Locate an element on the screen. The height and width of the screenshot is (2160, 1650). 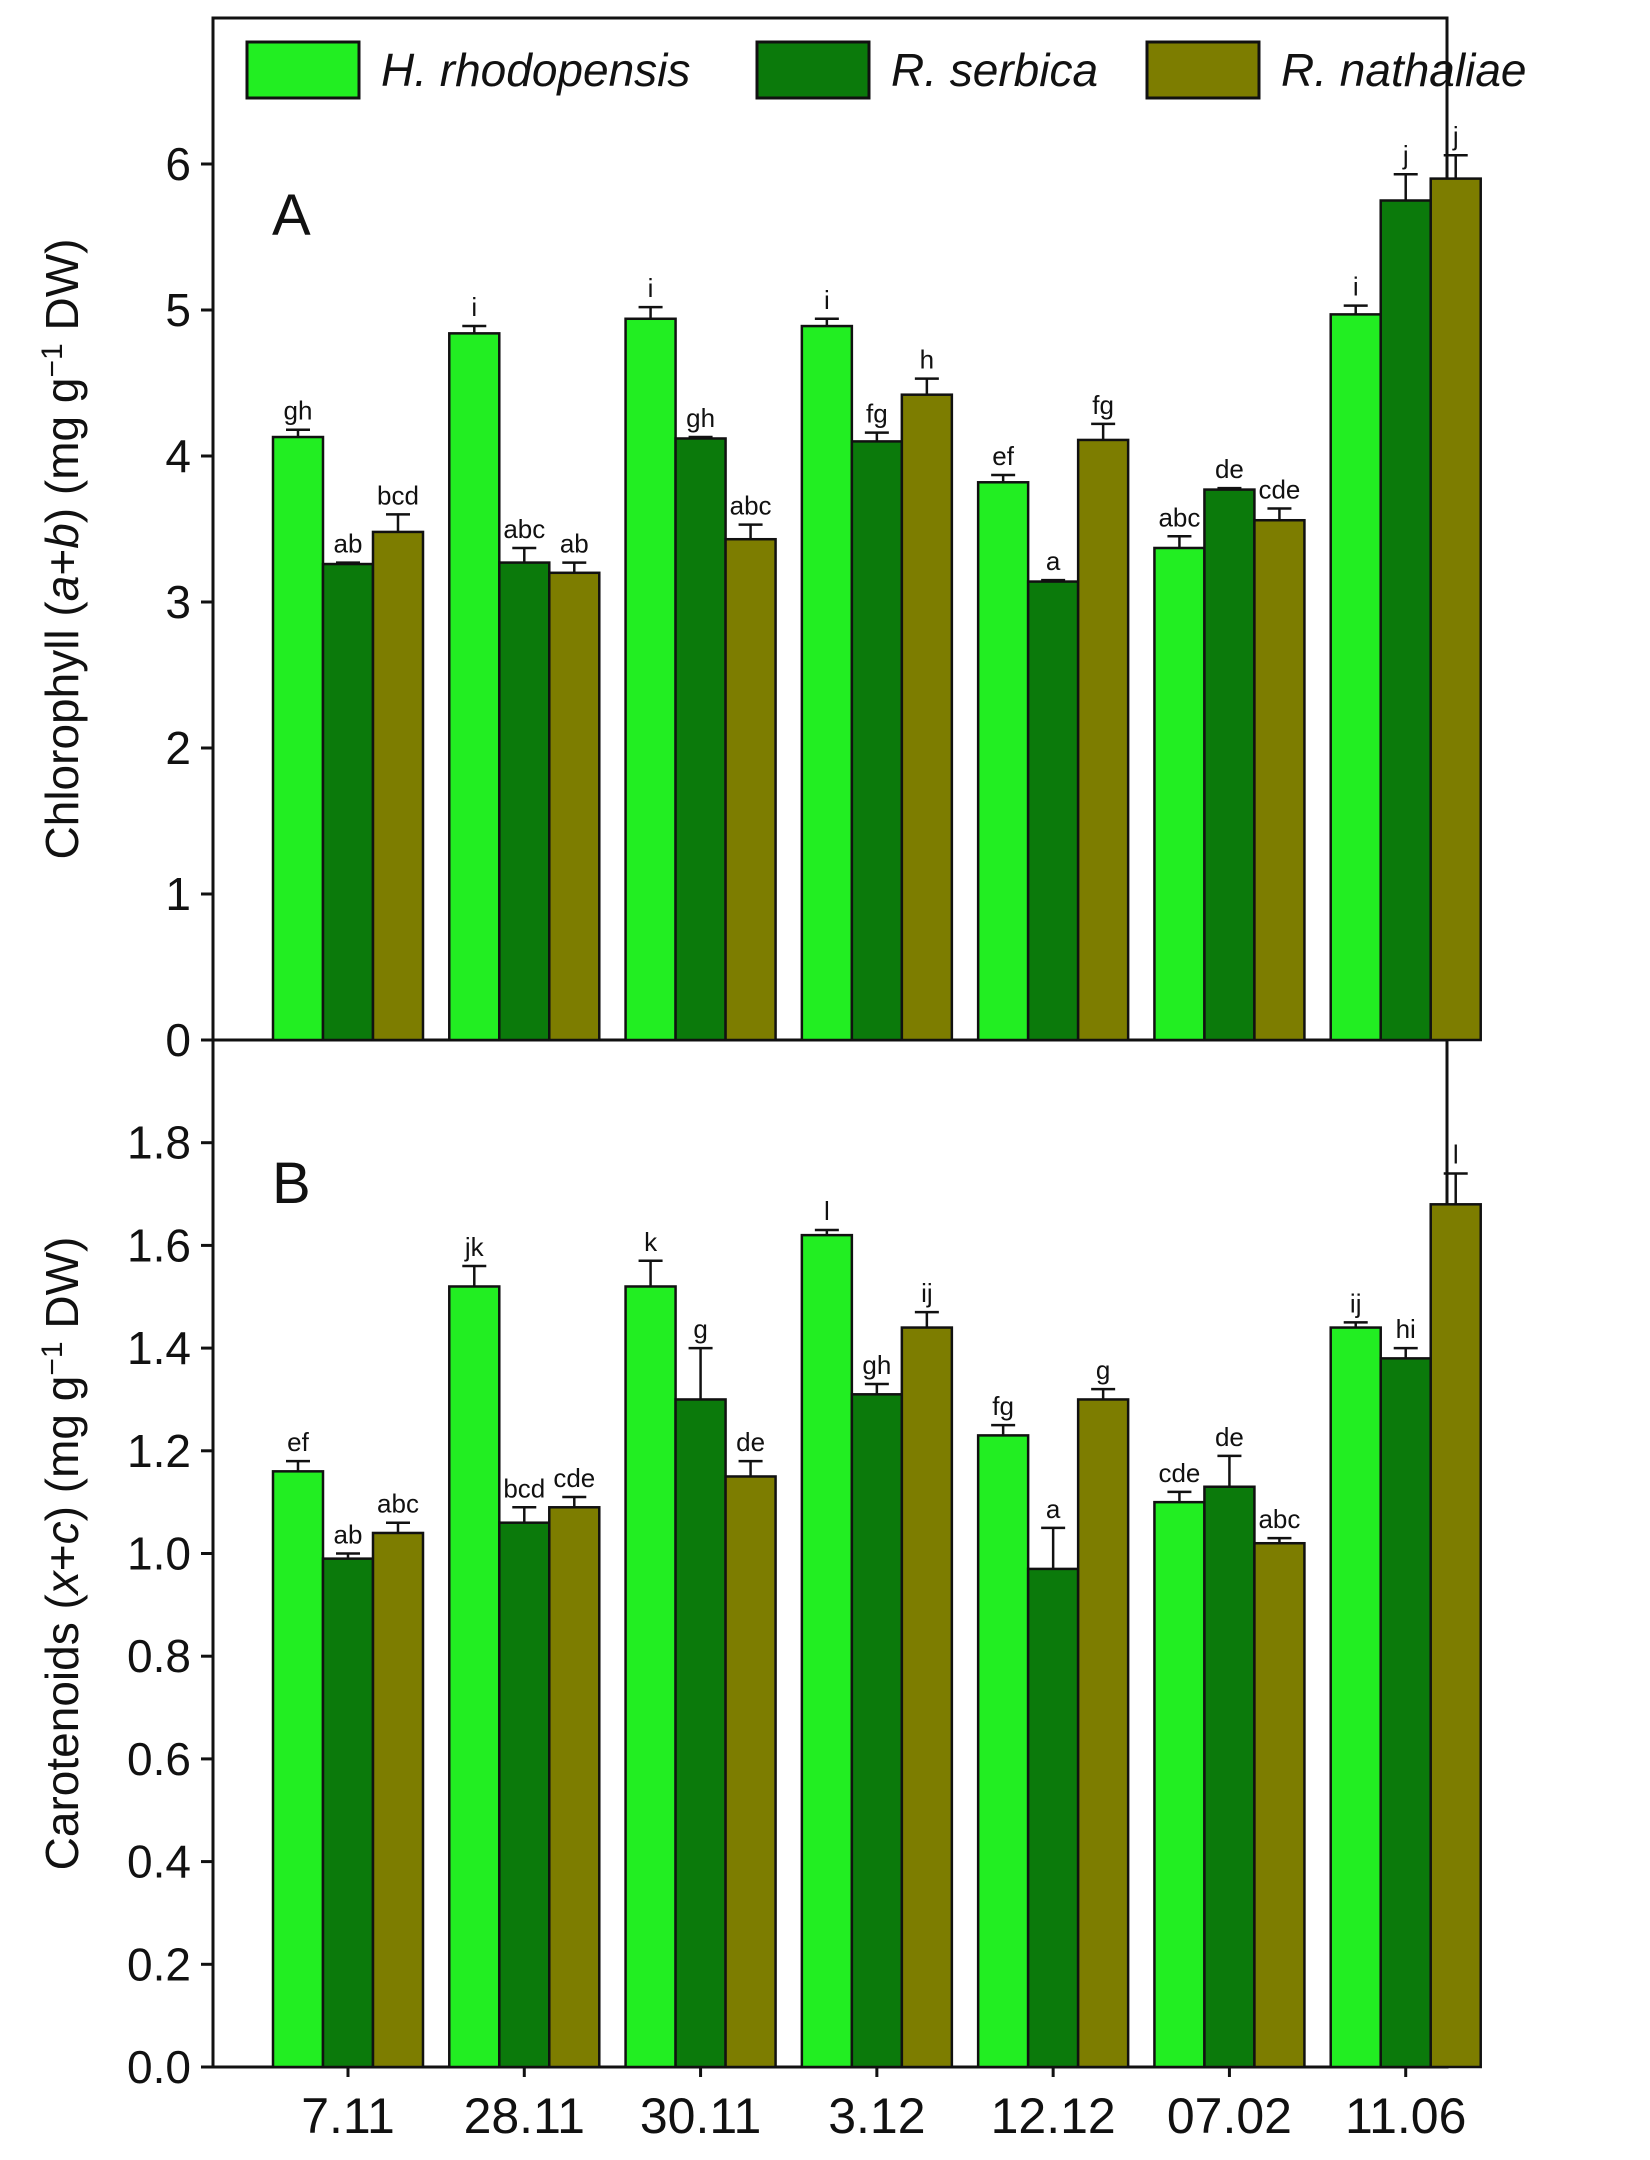
significance-letter: j is located at coordinates (1455, 136).